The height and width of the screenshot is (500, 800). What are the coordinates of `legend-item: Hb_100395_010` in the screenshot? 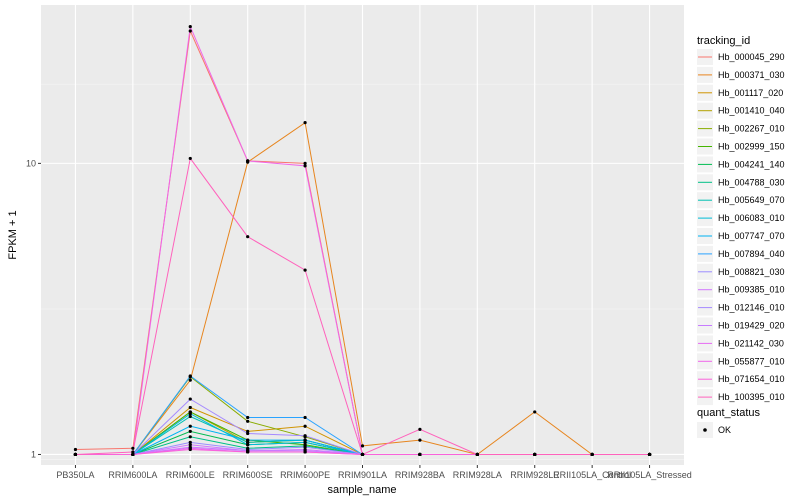 It's located at (741, 397).